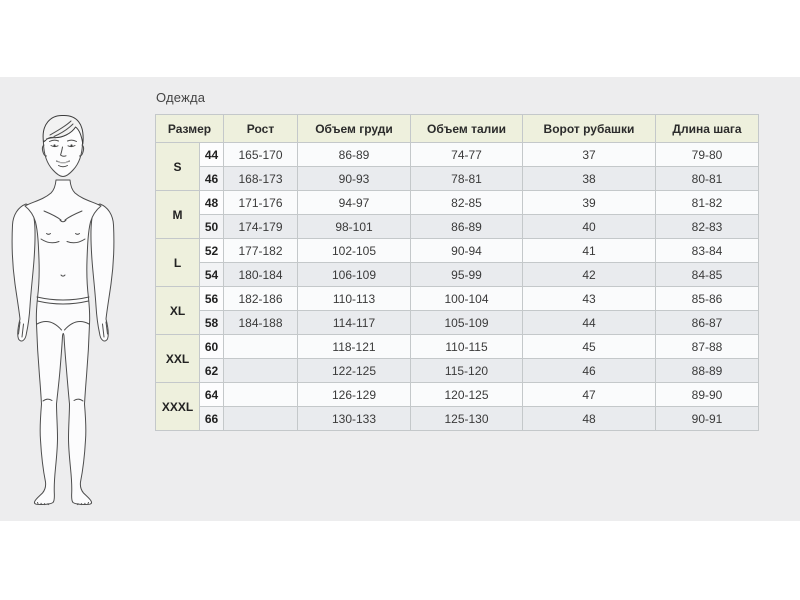 The width and height of the screenshot is (800, 600). What do you see at coordinates (211, 418) in the screenshot?
I see `cell-size-number: 66` at bounding box center [211, 418].